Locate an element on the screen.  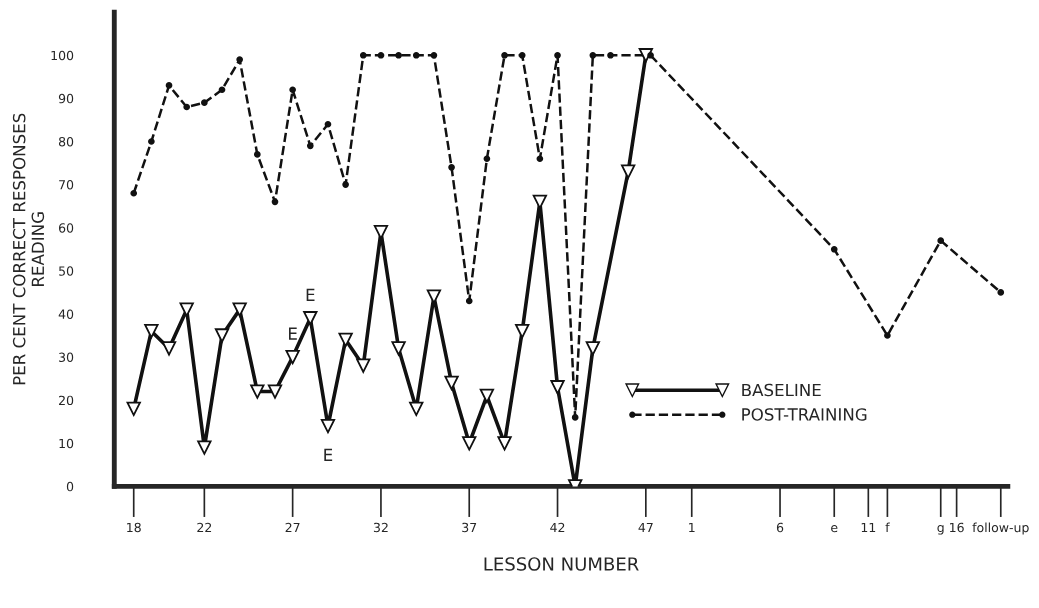
x-tick-label: 18 is located at coordinates (134, 527).